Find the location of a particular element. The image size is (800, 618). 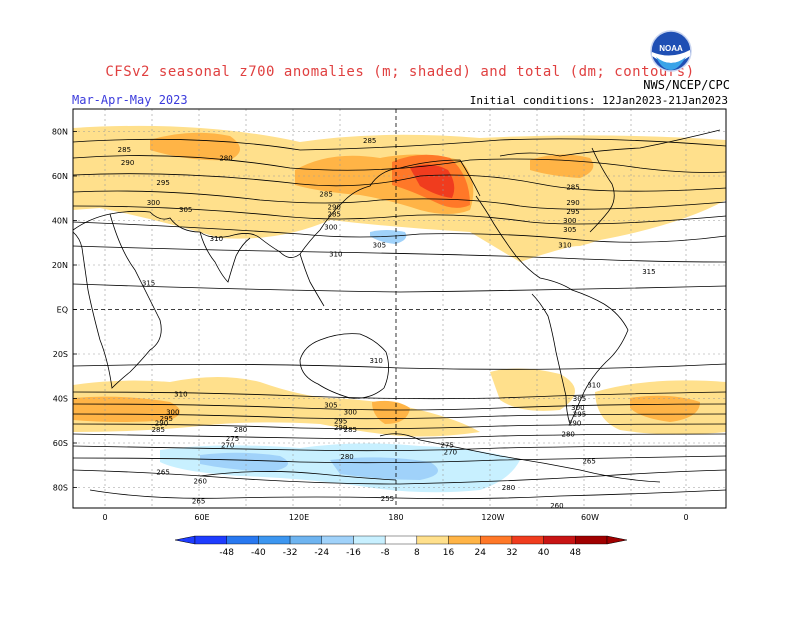

colorbar-label: -40 is located at coordinates (258, 553).